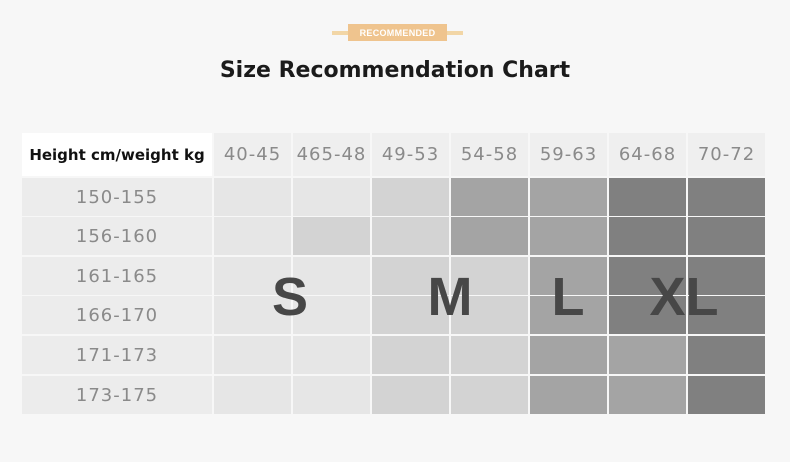  Describe the element at coordinates (252, 154) in the screenshot. I see `weight-header-40-45: 40-45` at that location.